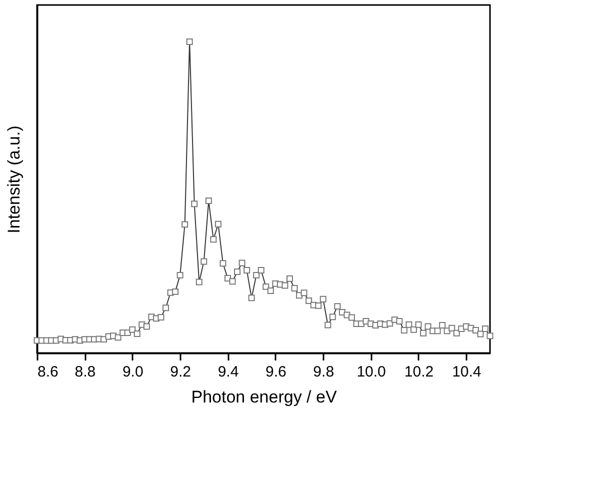 This screenshot has width=590, height=504. What do you see at coordinates (228, 372) in the screenshot?
I see `x-tick-label: 9.4` at bounding box center [228, 372].